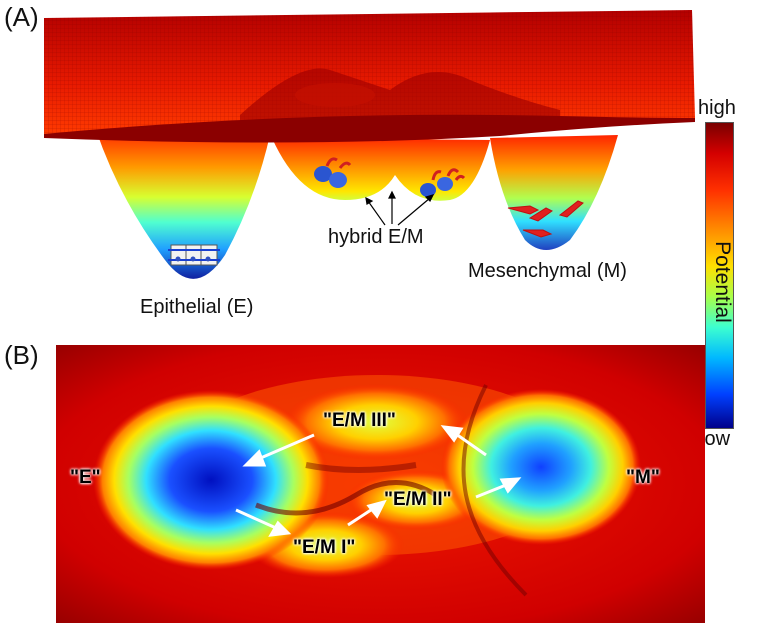  I want to click on panel-b-label: (B), so click(21, 355).